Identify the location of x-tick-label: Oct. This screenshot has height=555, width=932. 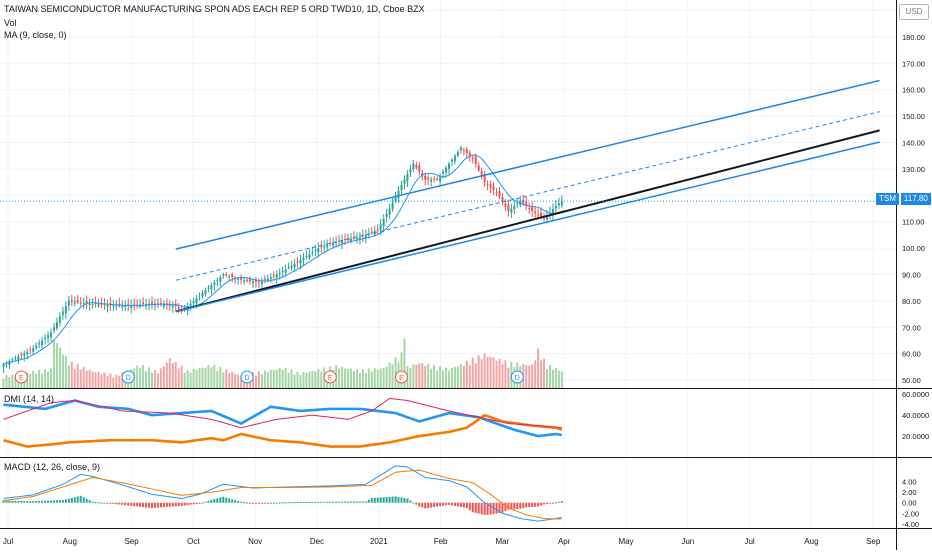
(193, 541).